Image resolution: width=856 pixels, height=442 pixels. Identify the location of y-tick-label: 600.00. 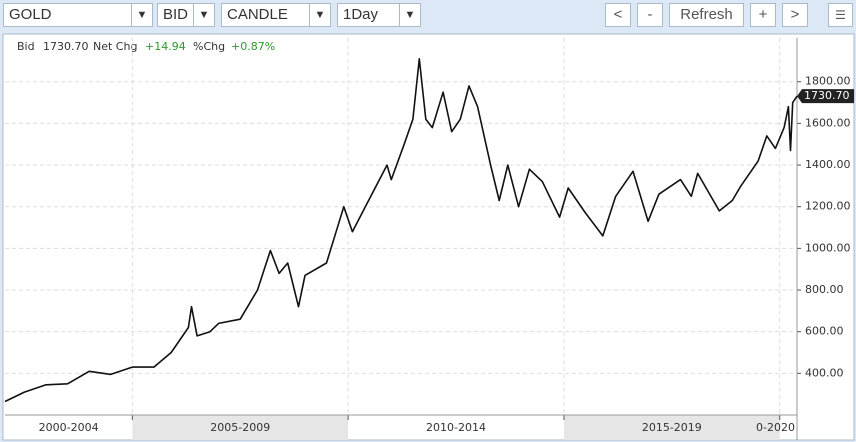
(824, 331).